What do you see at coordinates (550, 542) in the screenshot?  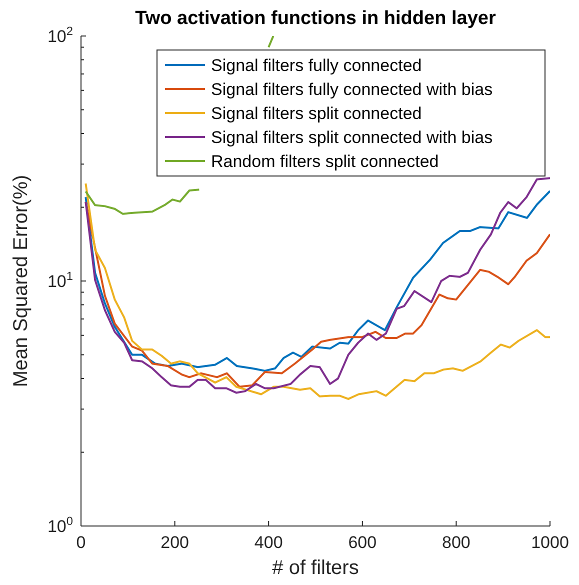 I see `x-tick-label: 1000` at bounding box center [550, 542].